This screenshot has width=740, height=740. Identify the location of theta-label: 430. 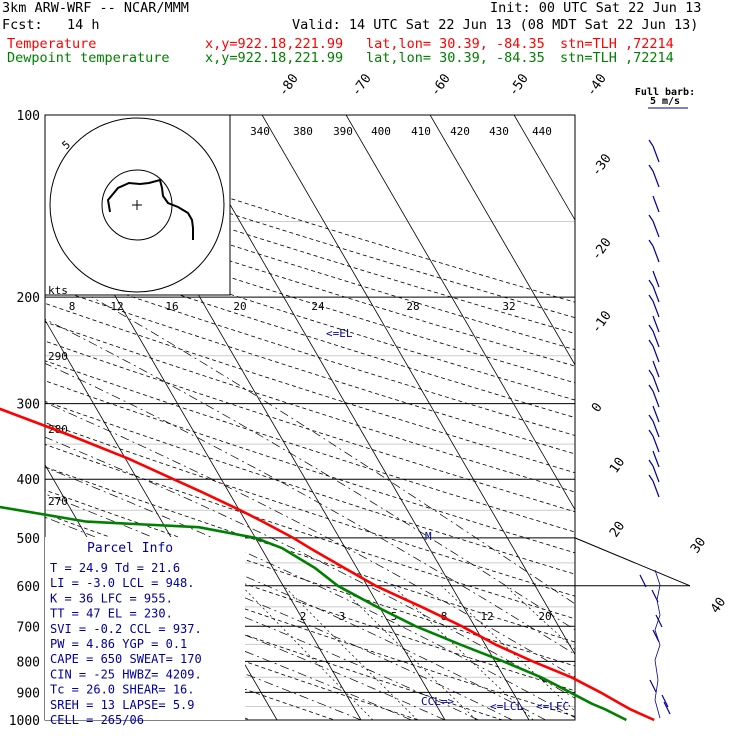
(499, 131).